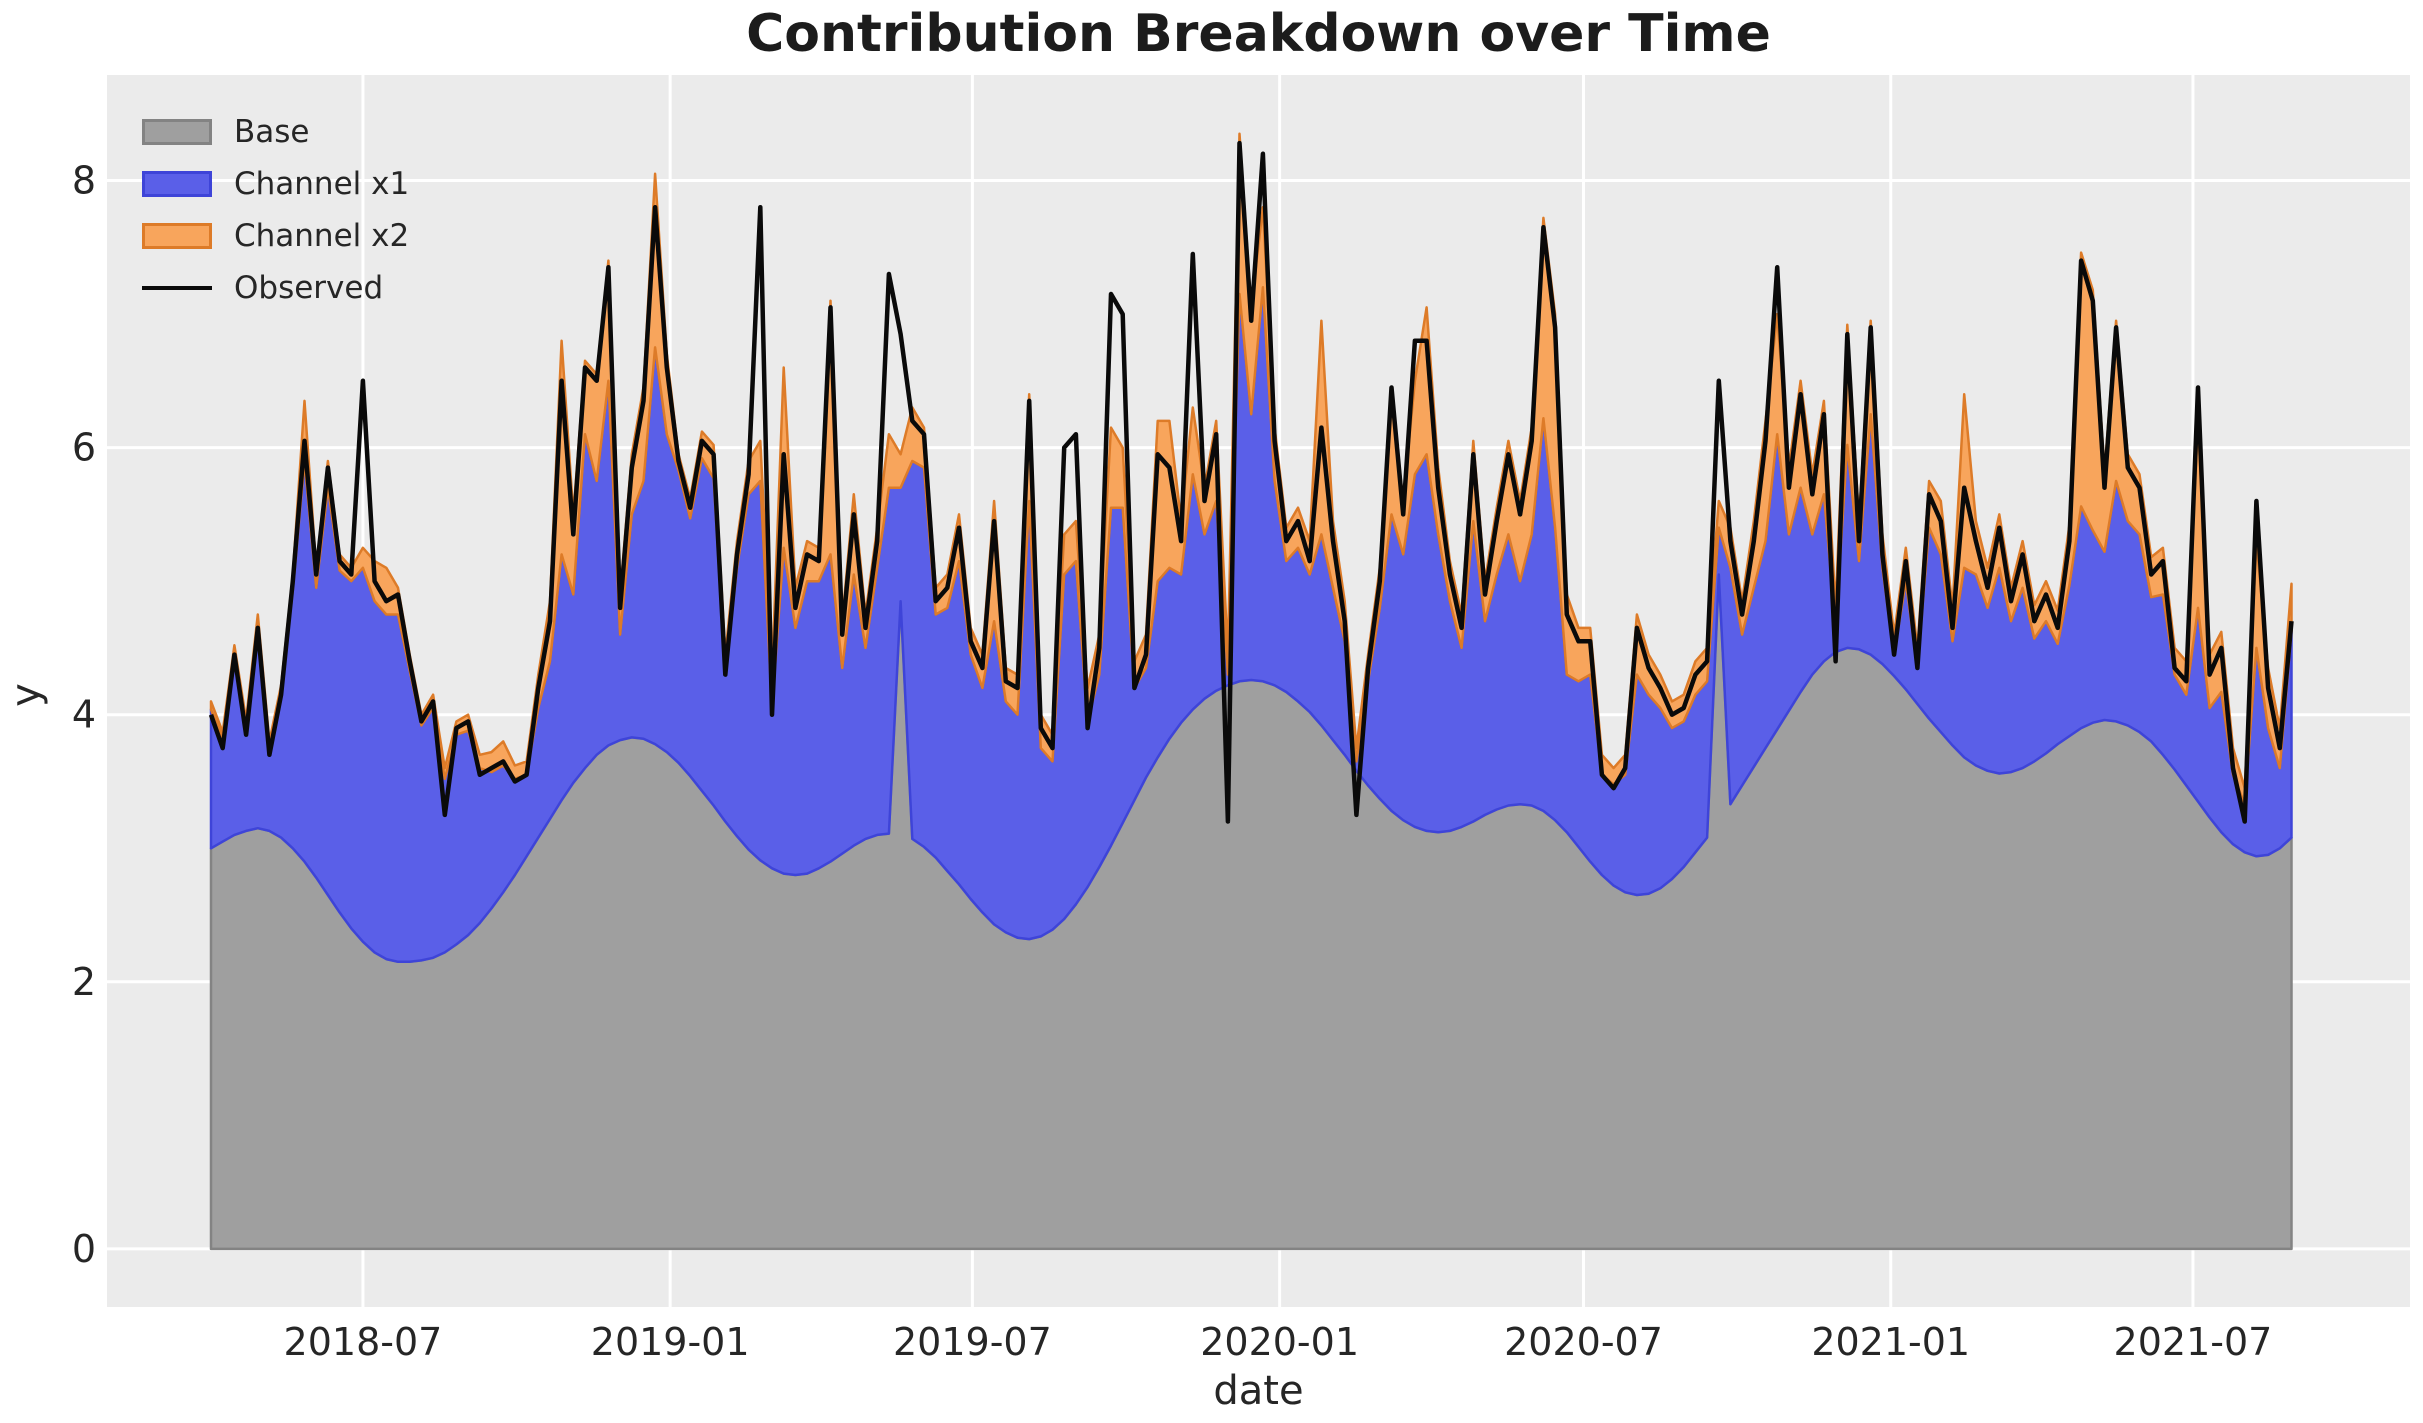  I want to click on legend-label: Channel x1, so click(322, 183).